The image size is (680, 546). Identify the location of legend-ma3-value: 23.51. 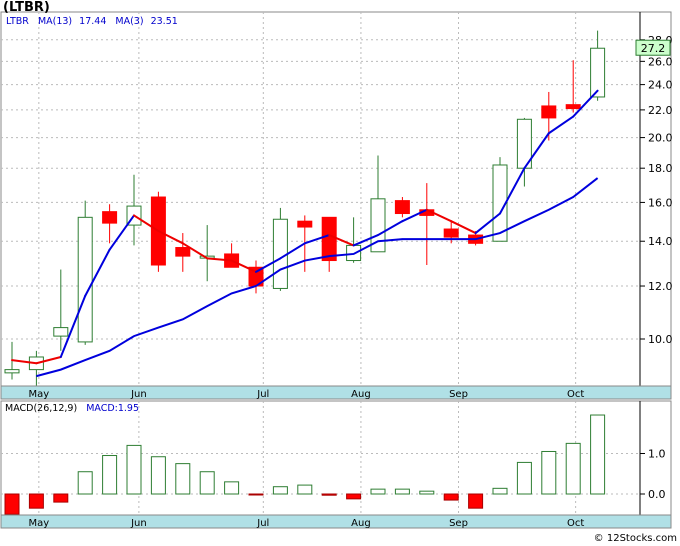
(164, 21).